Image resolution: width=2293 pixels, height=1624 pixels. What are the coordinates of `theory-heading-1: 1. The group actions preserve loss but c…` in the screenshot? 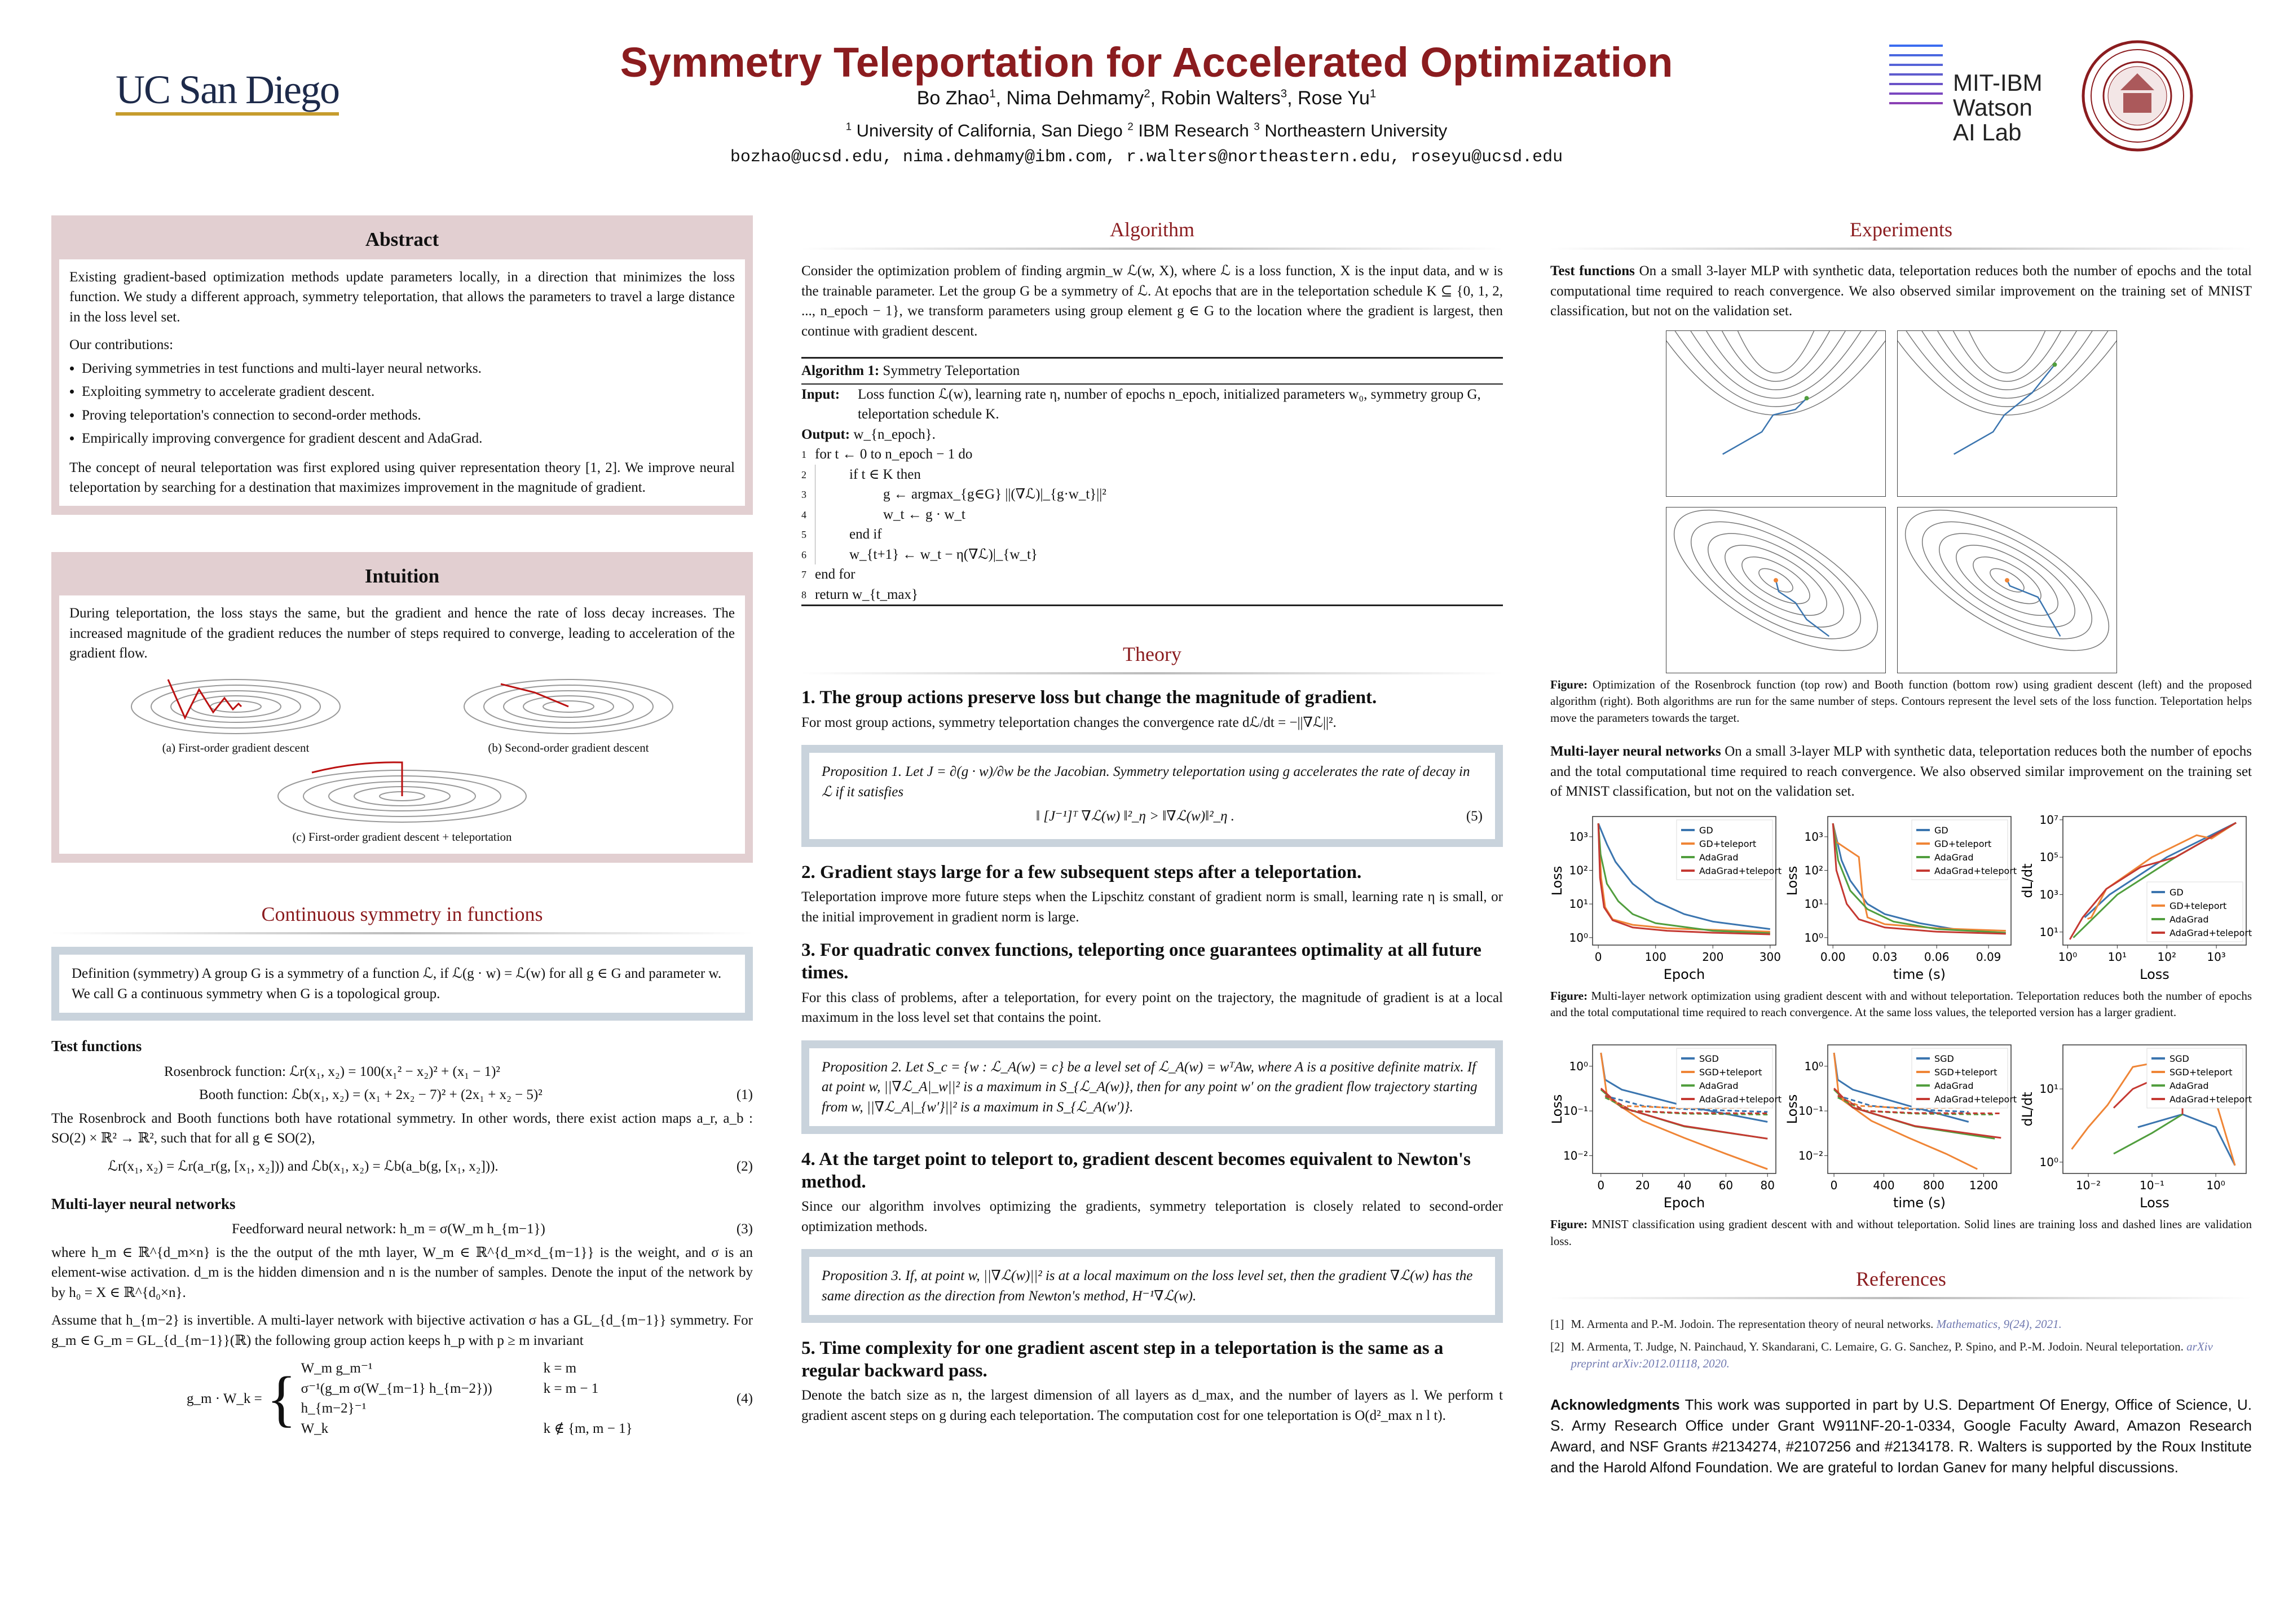 It's located at (1089, 697).